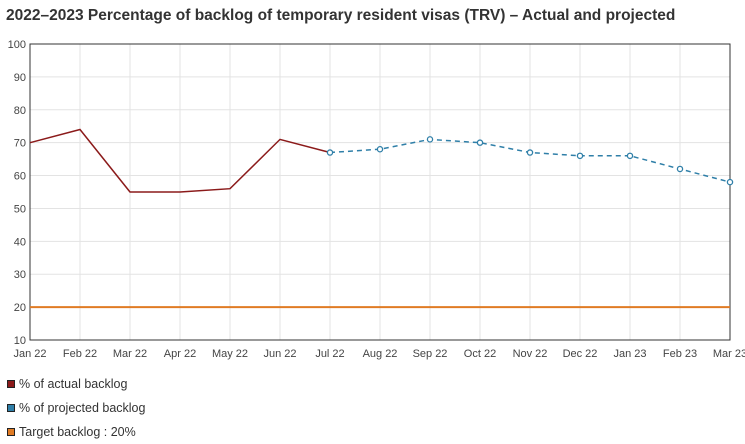 Image resolution: width=745 pixels, height=444 pixels. I want to click on x-tick-label: Feb 22, so click(80, 354).